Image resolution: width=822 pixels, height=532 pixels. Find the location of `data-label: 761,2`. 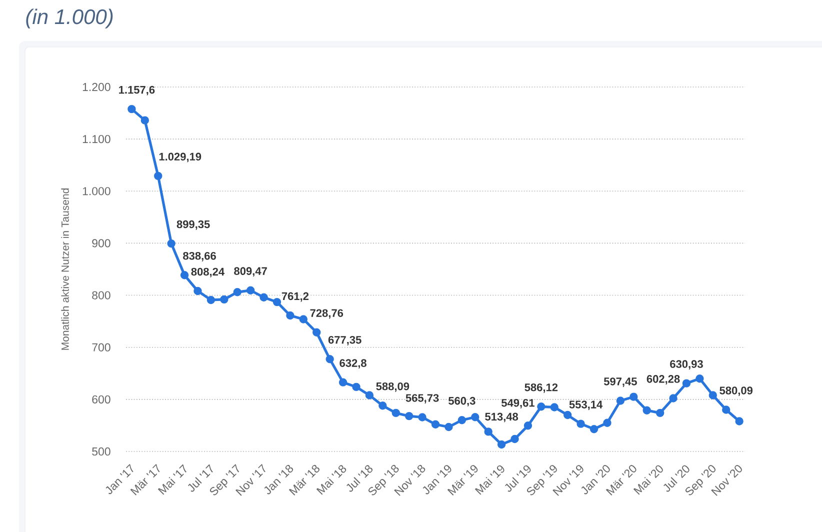

data-label: 761,2 is located at coordinates (295, 297).